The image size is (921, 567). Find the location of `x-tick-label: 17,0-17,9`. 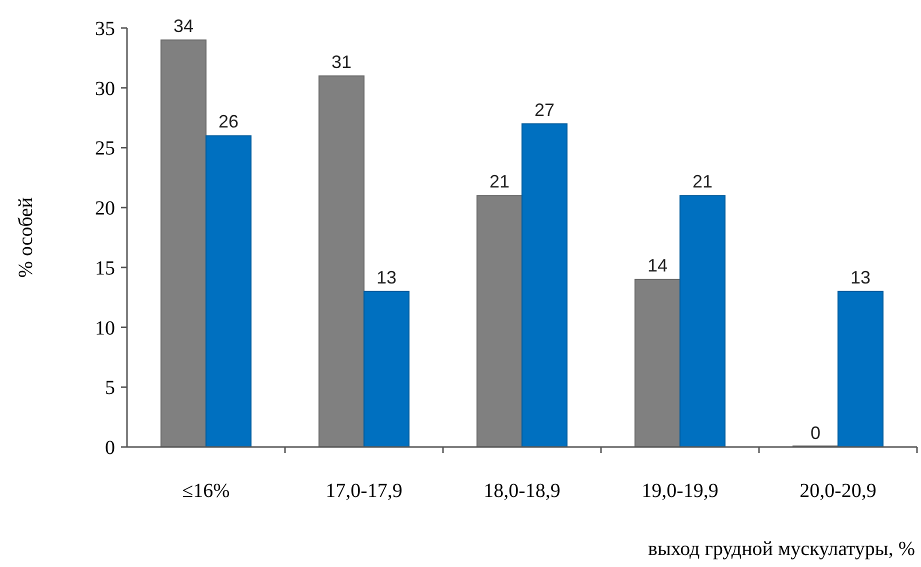

x-tick-label: 17,0-17,9 is located at coordinates (364, 491).